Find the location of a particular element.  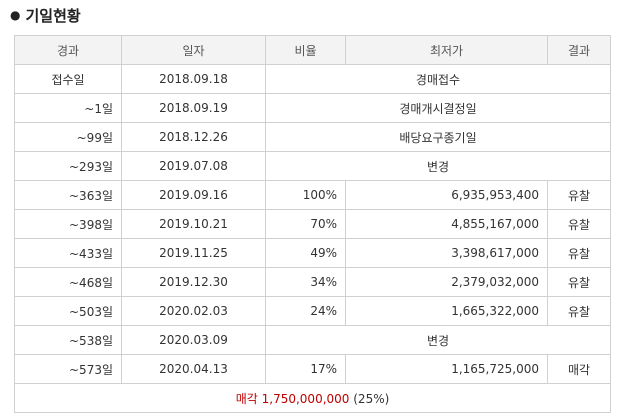

table-row: ~538일 2020.03.09 변경 is located at coordinates (312, 340).